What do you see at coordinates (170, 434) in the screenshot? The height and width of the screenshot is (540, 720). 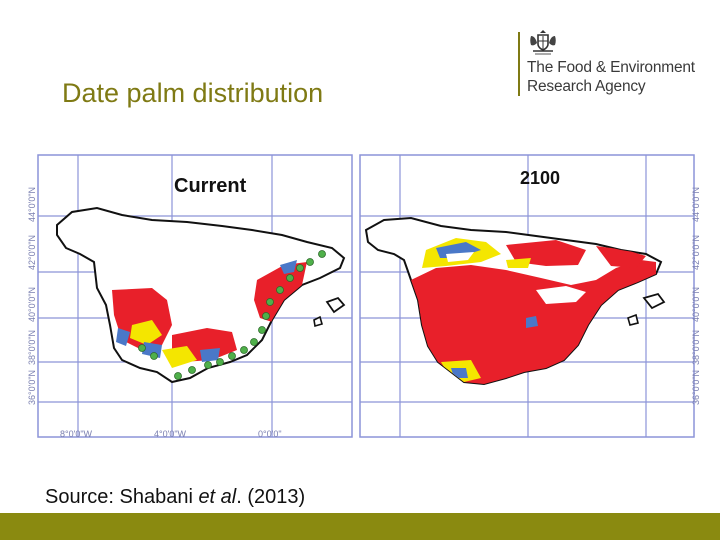 I see `lon-tick: 4°0'0"W` at bounding box center [170, 434].